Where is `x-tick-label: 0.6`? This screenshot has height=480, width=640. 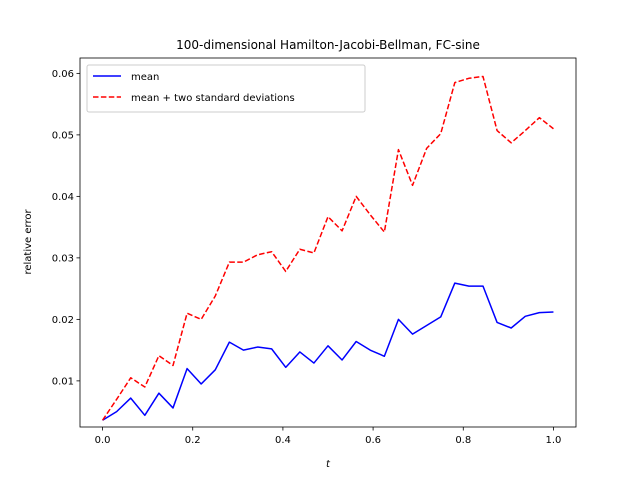
x-tick-label: 0.6 is located at coordinates (373, 440).